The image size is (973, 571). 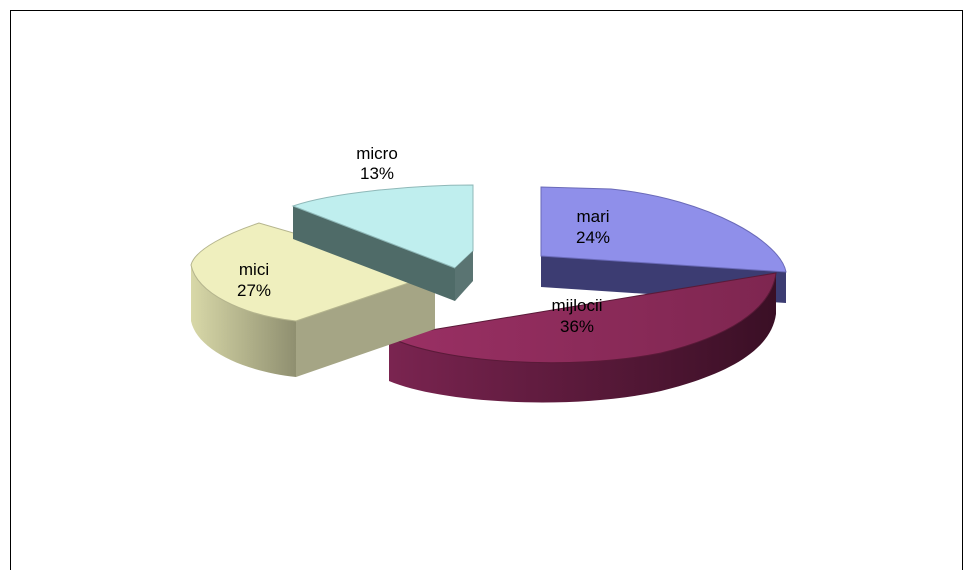 I want to click on slice-mici-side, so click(x=243, y=321).